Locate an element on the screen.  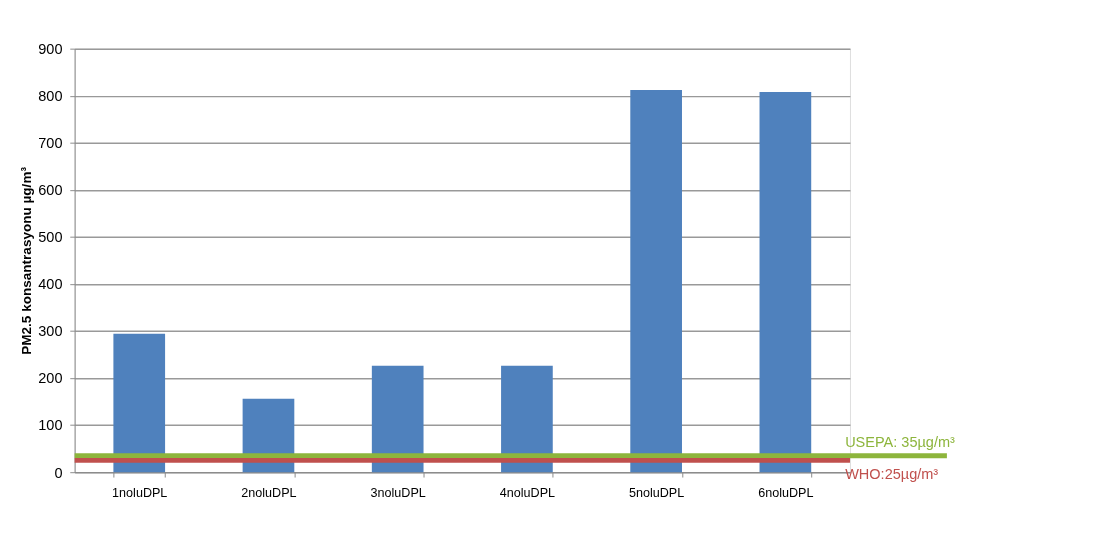
y-tick-label: 400 is located at coordinates (50, 284).